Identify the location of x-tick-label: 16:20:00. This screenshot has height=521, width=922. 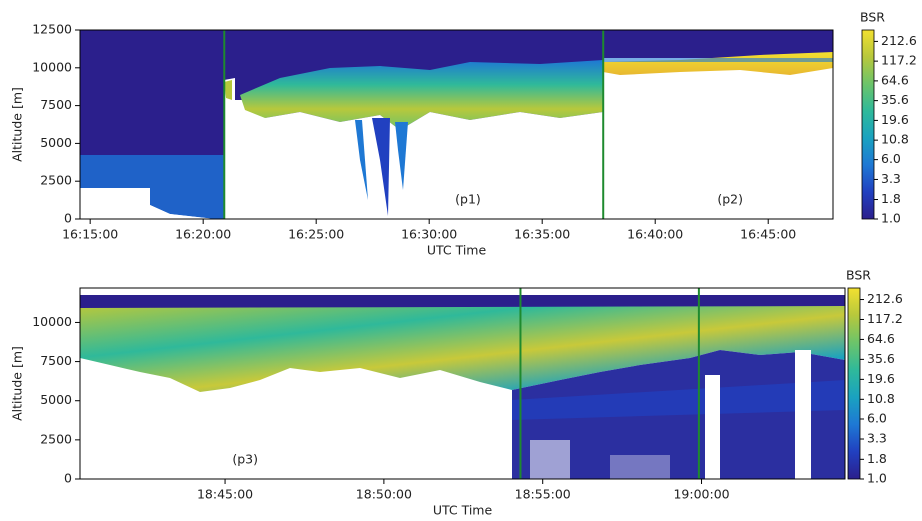
(203, 234).